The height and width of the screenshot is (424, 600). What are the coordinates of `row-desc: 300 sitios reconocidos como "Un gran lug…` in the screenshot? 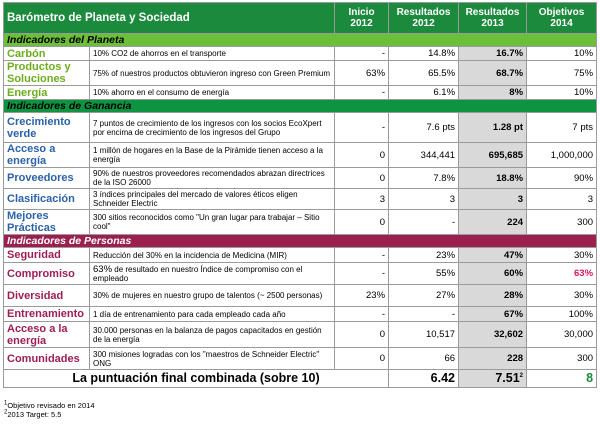 It's located at (212, 222).